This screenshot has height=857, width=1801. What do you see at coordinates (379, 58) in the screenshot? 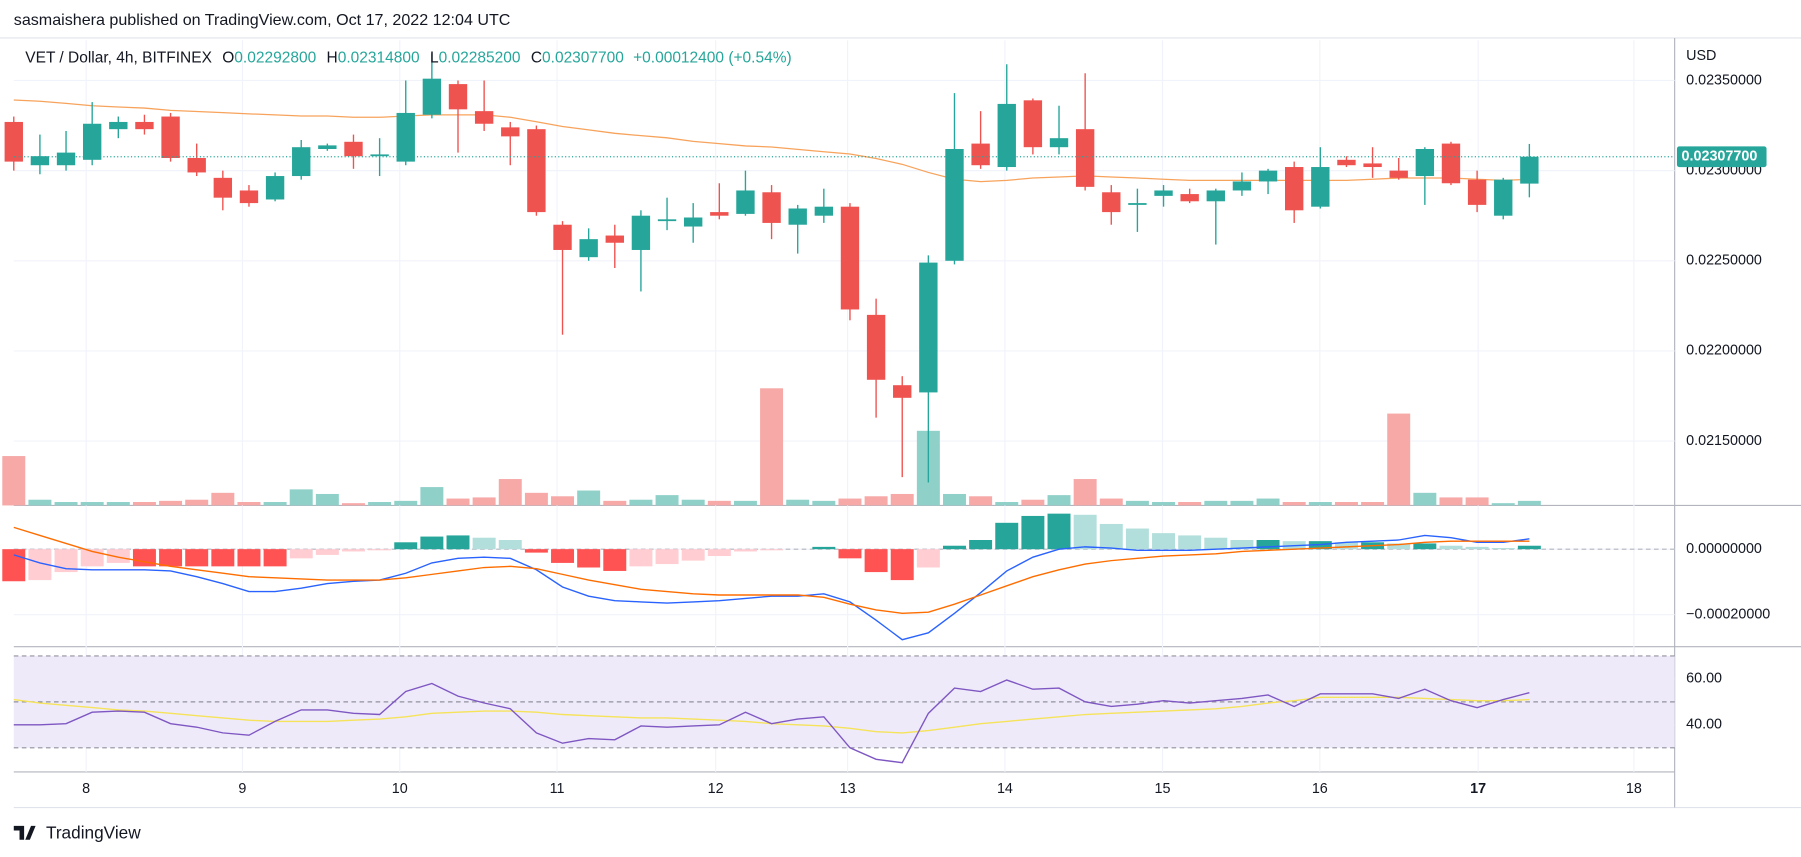
I see `legend-item: 0.02314800` at bounding box center [379, 58].